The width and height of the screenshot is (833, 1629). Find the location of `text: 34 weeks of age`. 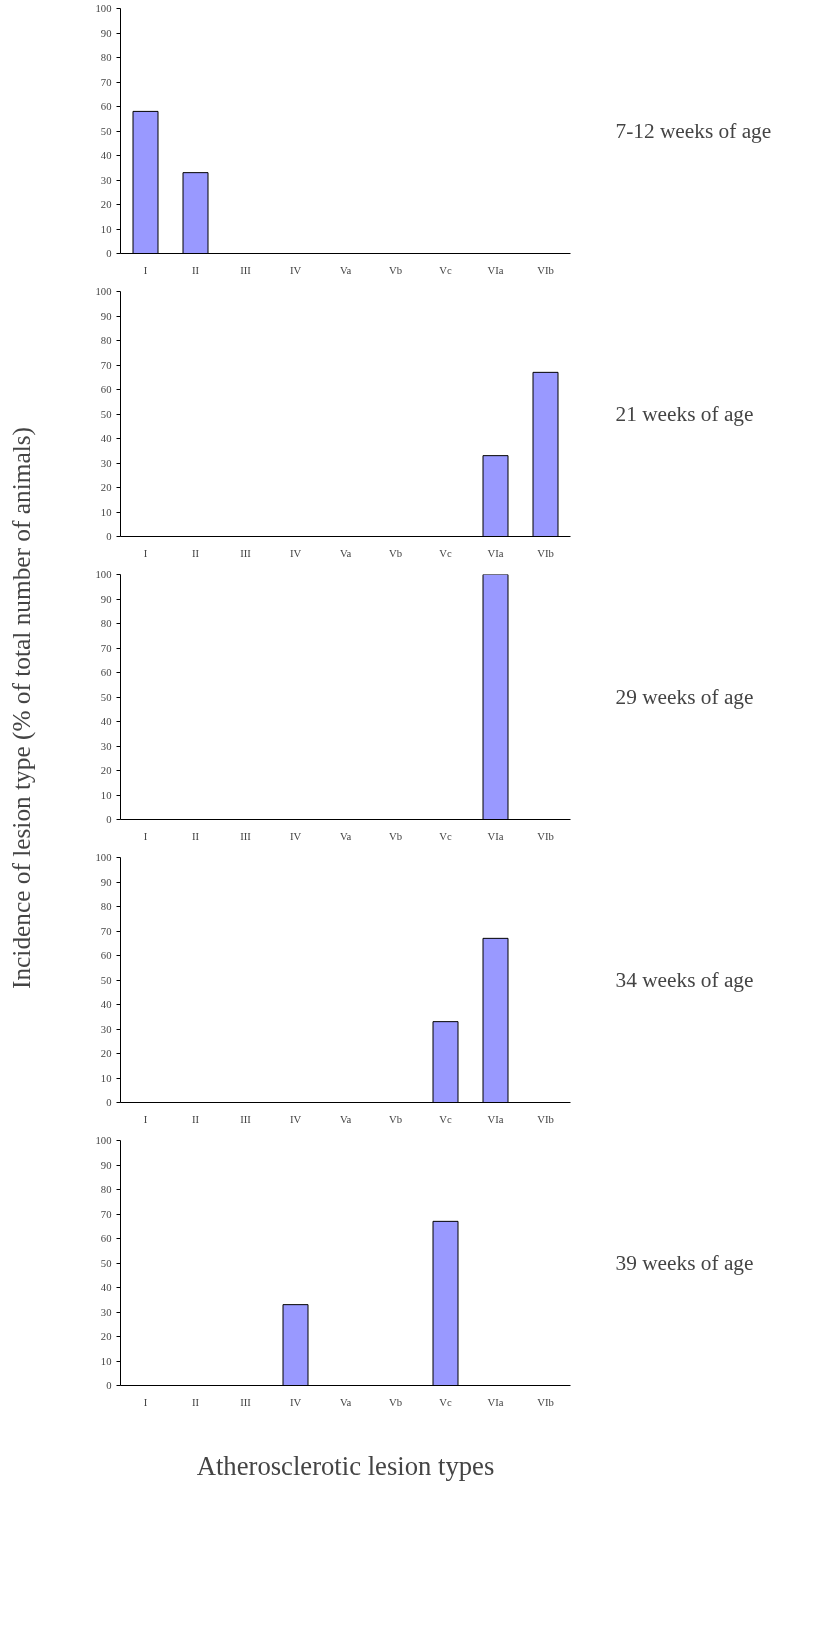

text: 34 weeks of age is located at coordinates (684, 980).